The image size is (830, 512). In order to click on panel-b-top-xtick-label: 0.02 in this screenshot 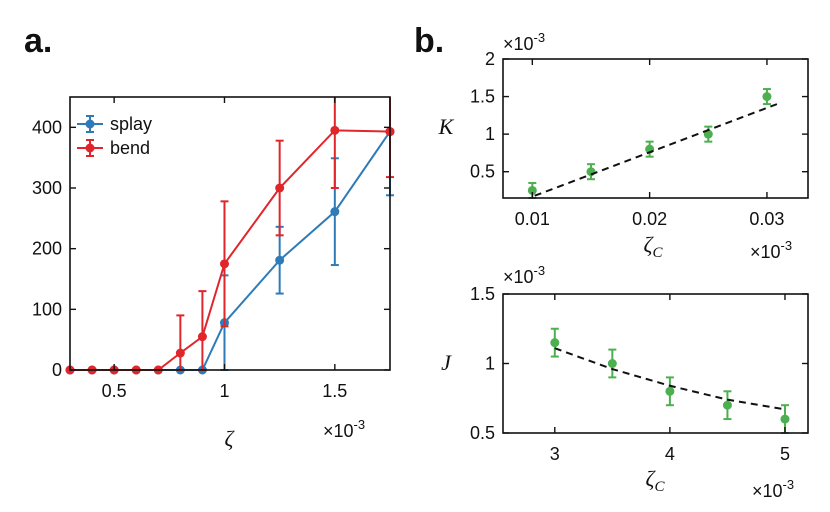, I will do `click(649, 219)`.